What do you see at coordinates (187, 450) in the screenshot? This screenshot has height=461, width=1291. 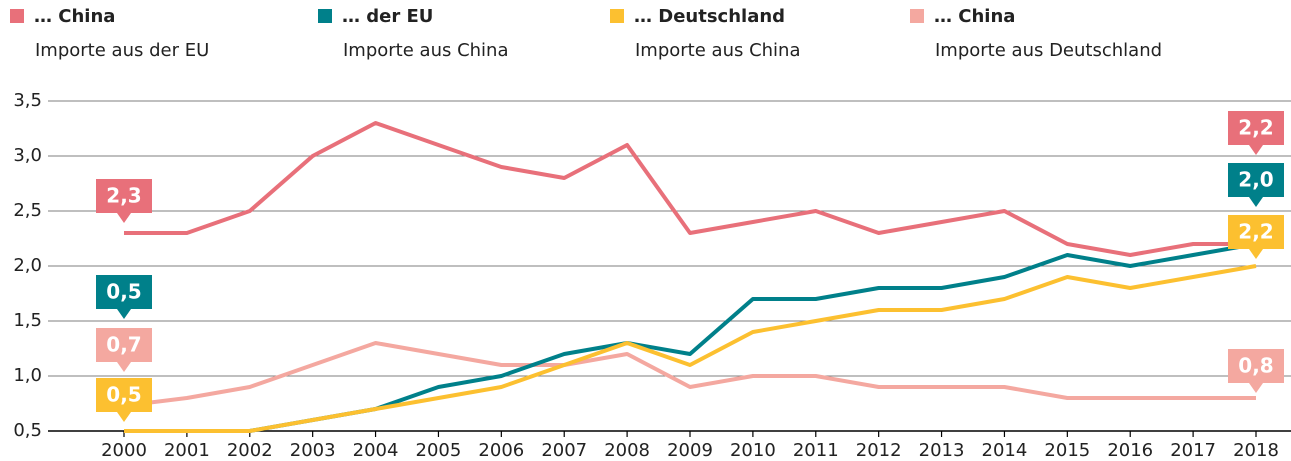 I see `x-tick-label: 2001` at bounding box center [187, 450].